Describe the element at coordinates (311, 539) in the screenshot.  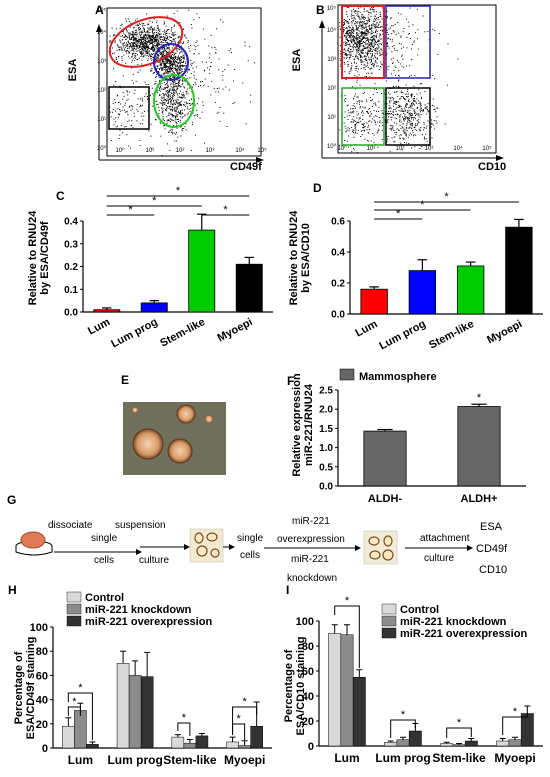
I see `step-overexpression: overexpression` at that location.